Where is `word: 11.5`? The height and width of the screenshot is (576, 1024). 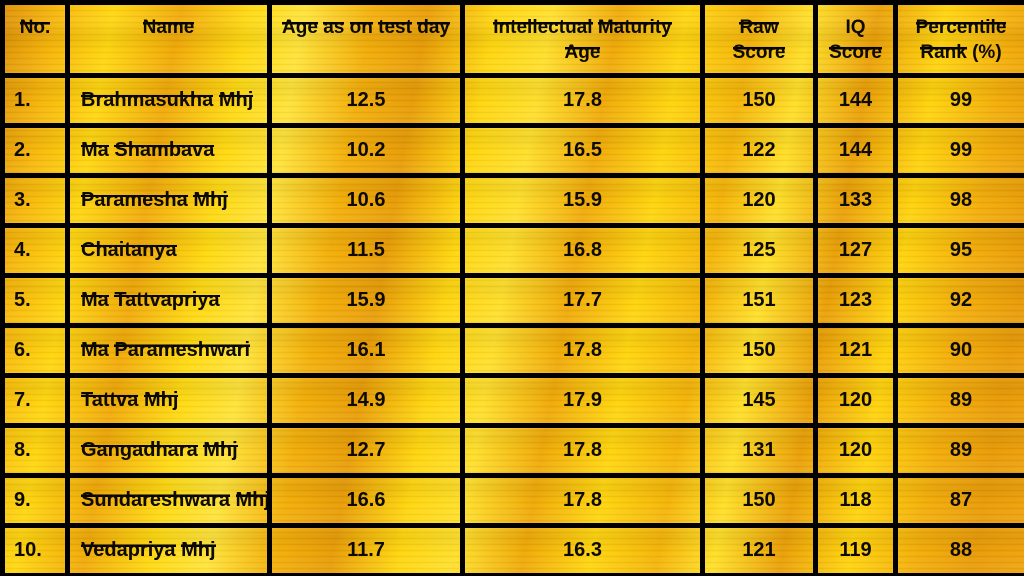
word: 11.5 is located at coordinates (366, 250).